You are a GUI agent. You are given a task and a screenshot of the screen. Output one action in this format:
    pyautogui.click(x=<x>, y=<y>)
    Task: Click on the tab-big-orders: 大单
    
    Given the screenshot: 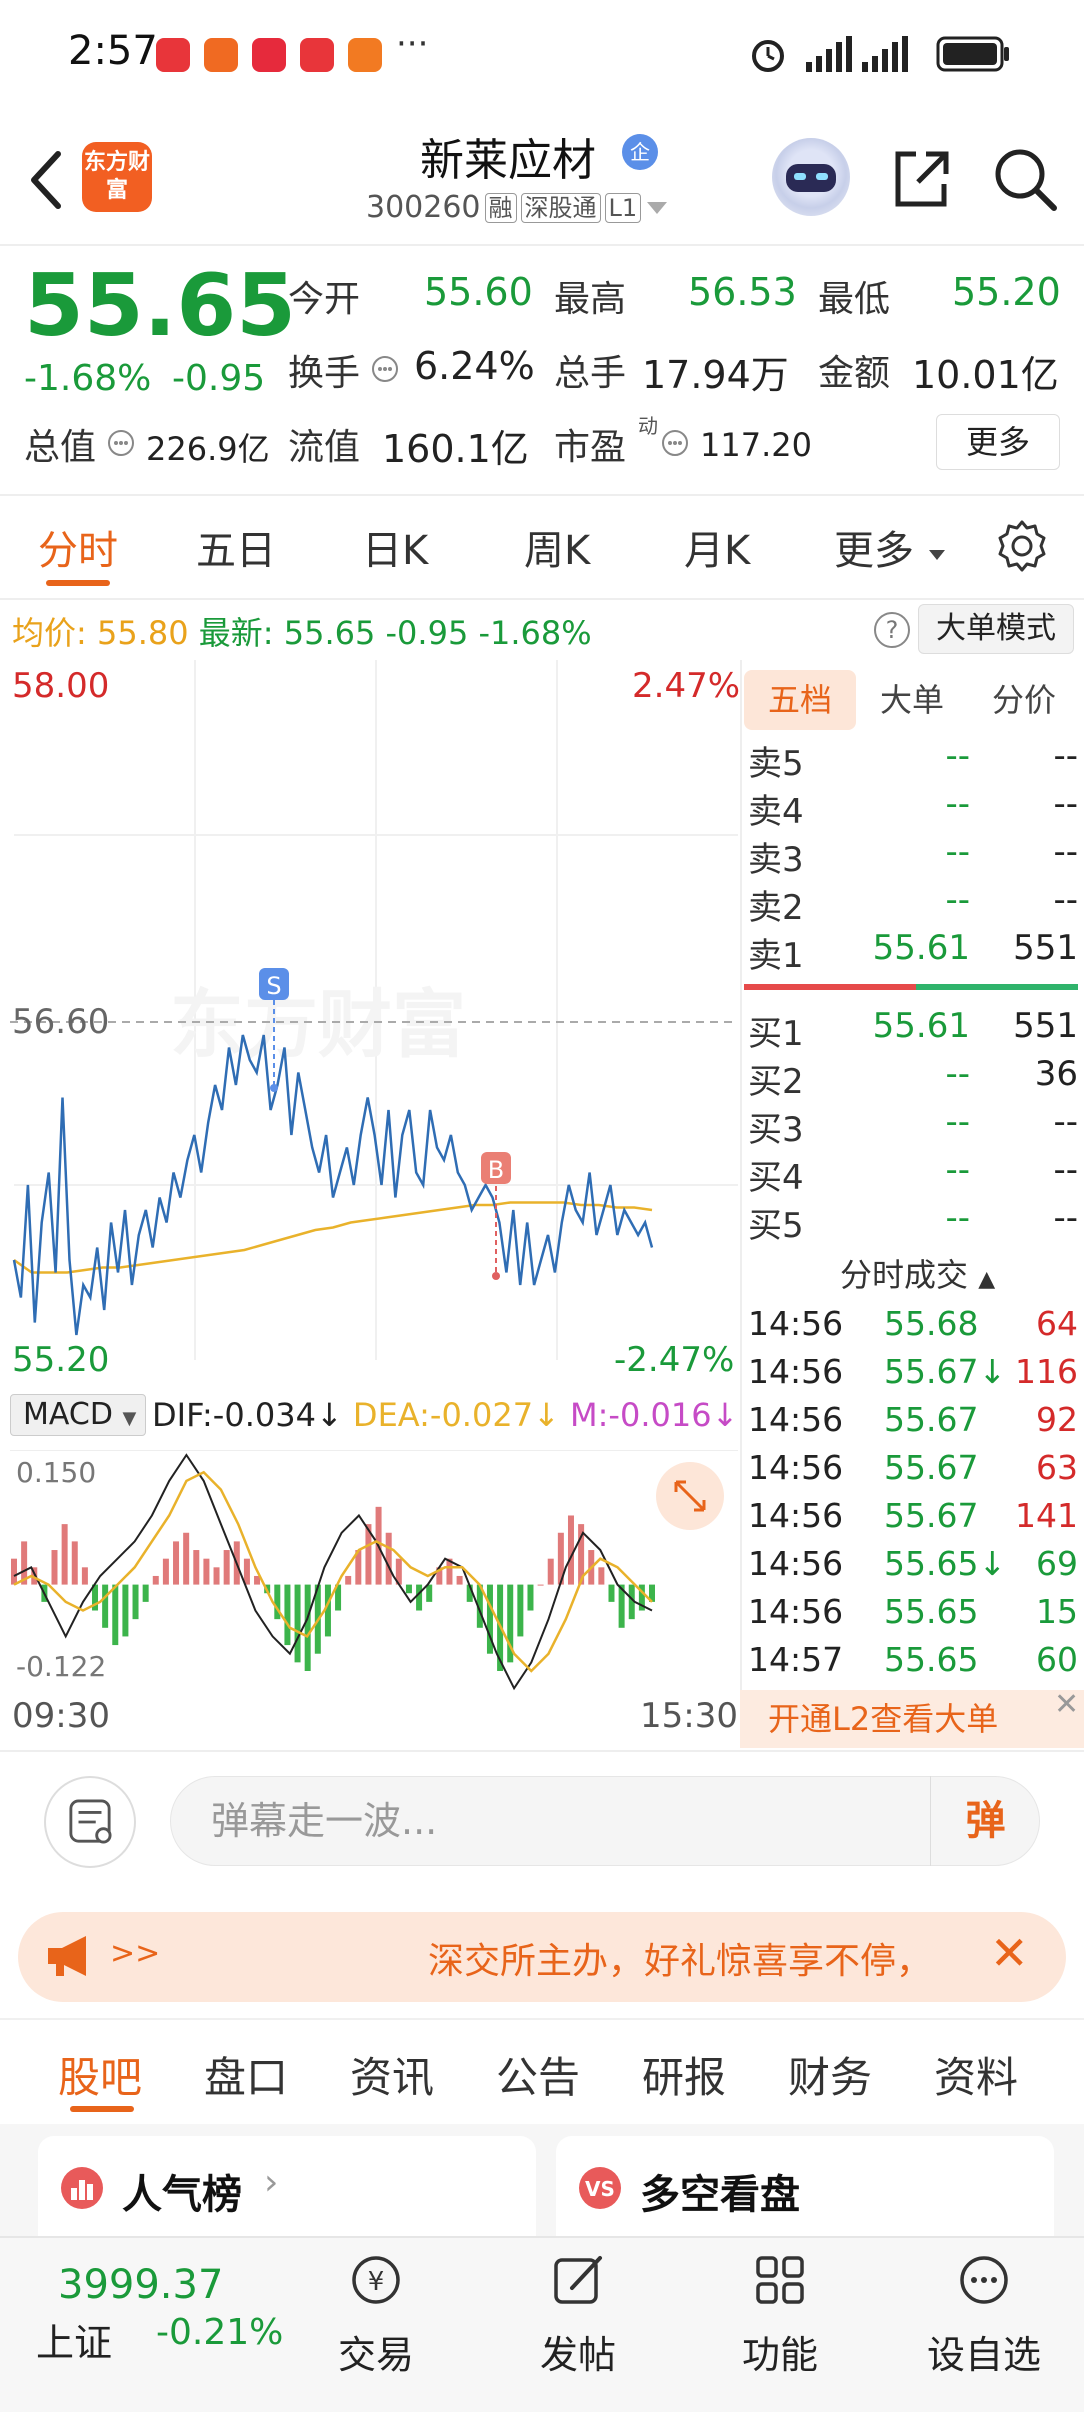 What is the action you would take?
    pyautogui.click(x=911, y=700)
    